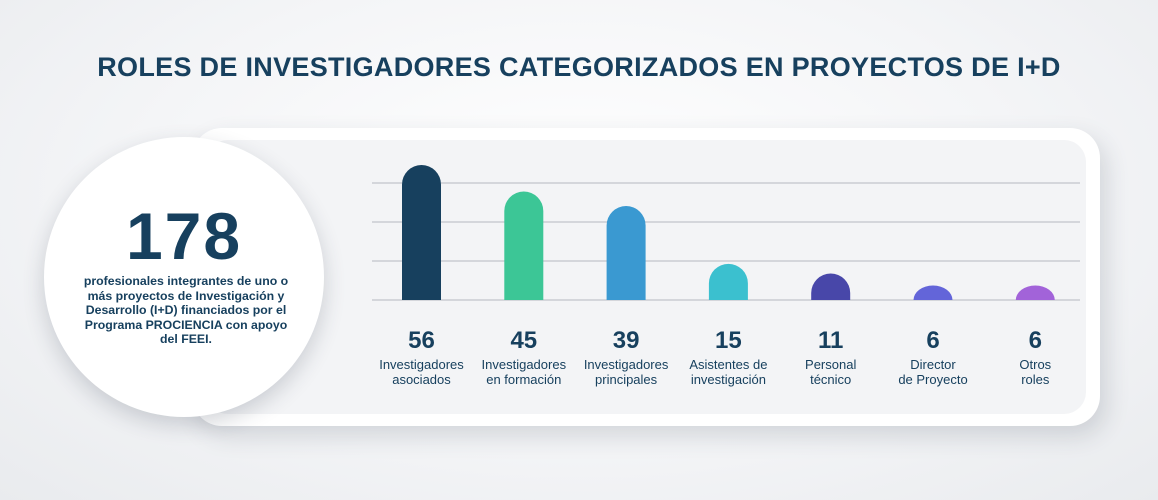 The image size is (1158, 500). Describe the element at coordinates (1035, 364) in the screenshot. I see `category-label: Otros` at that location.